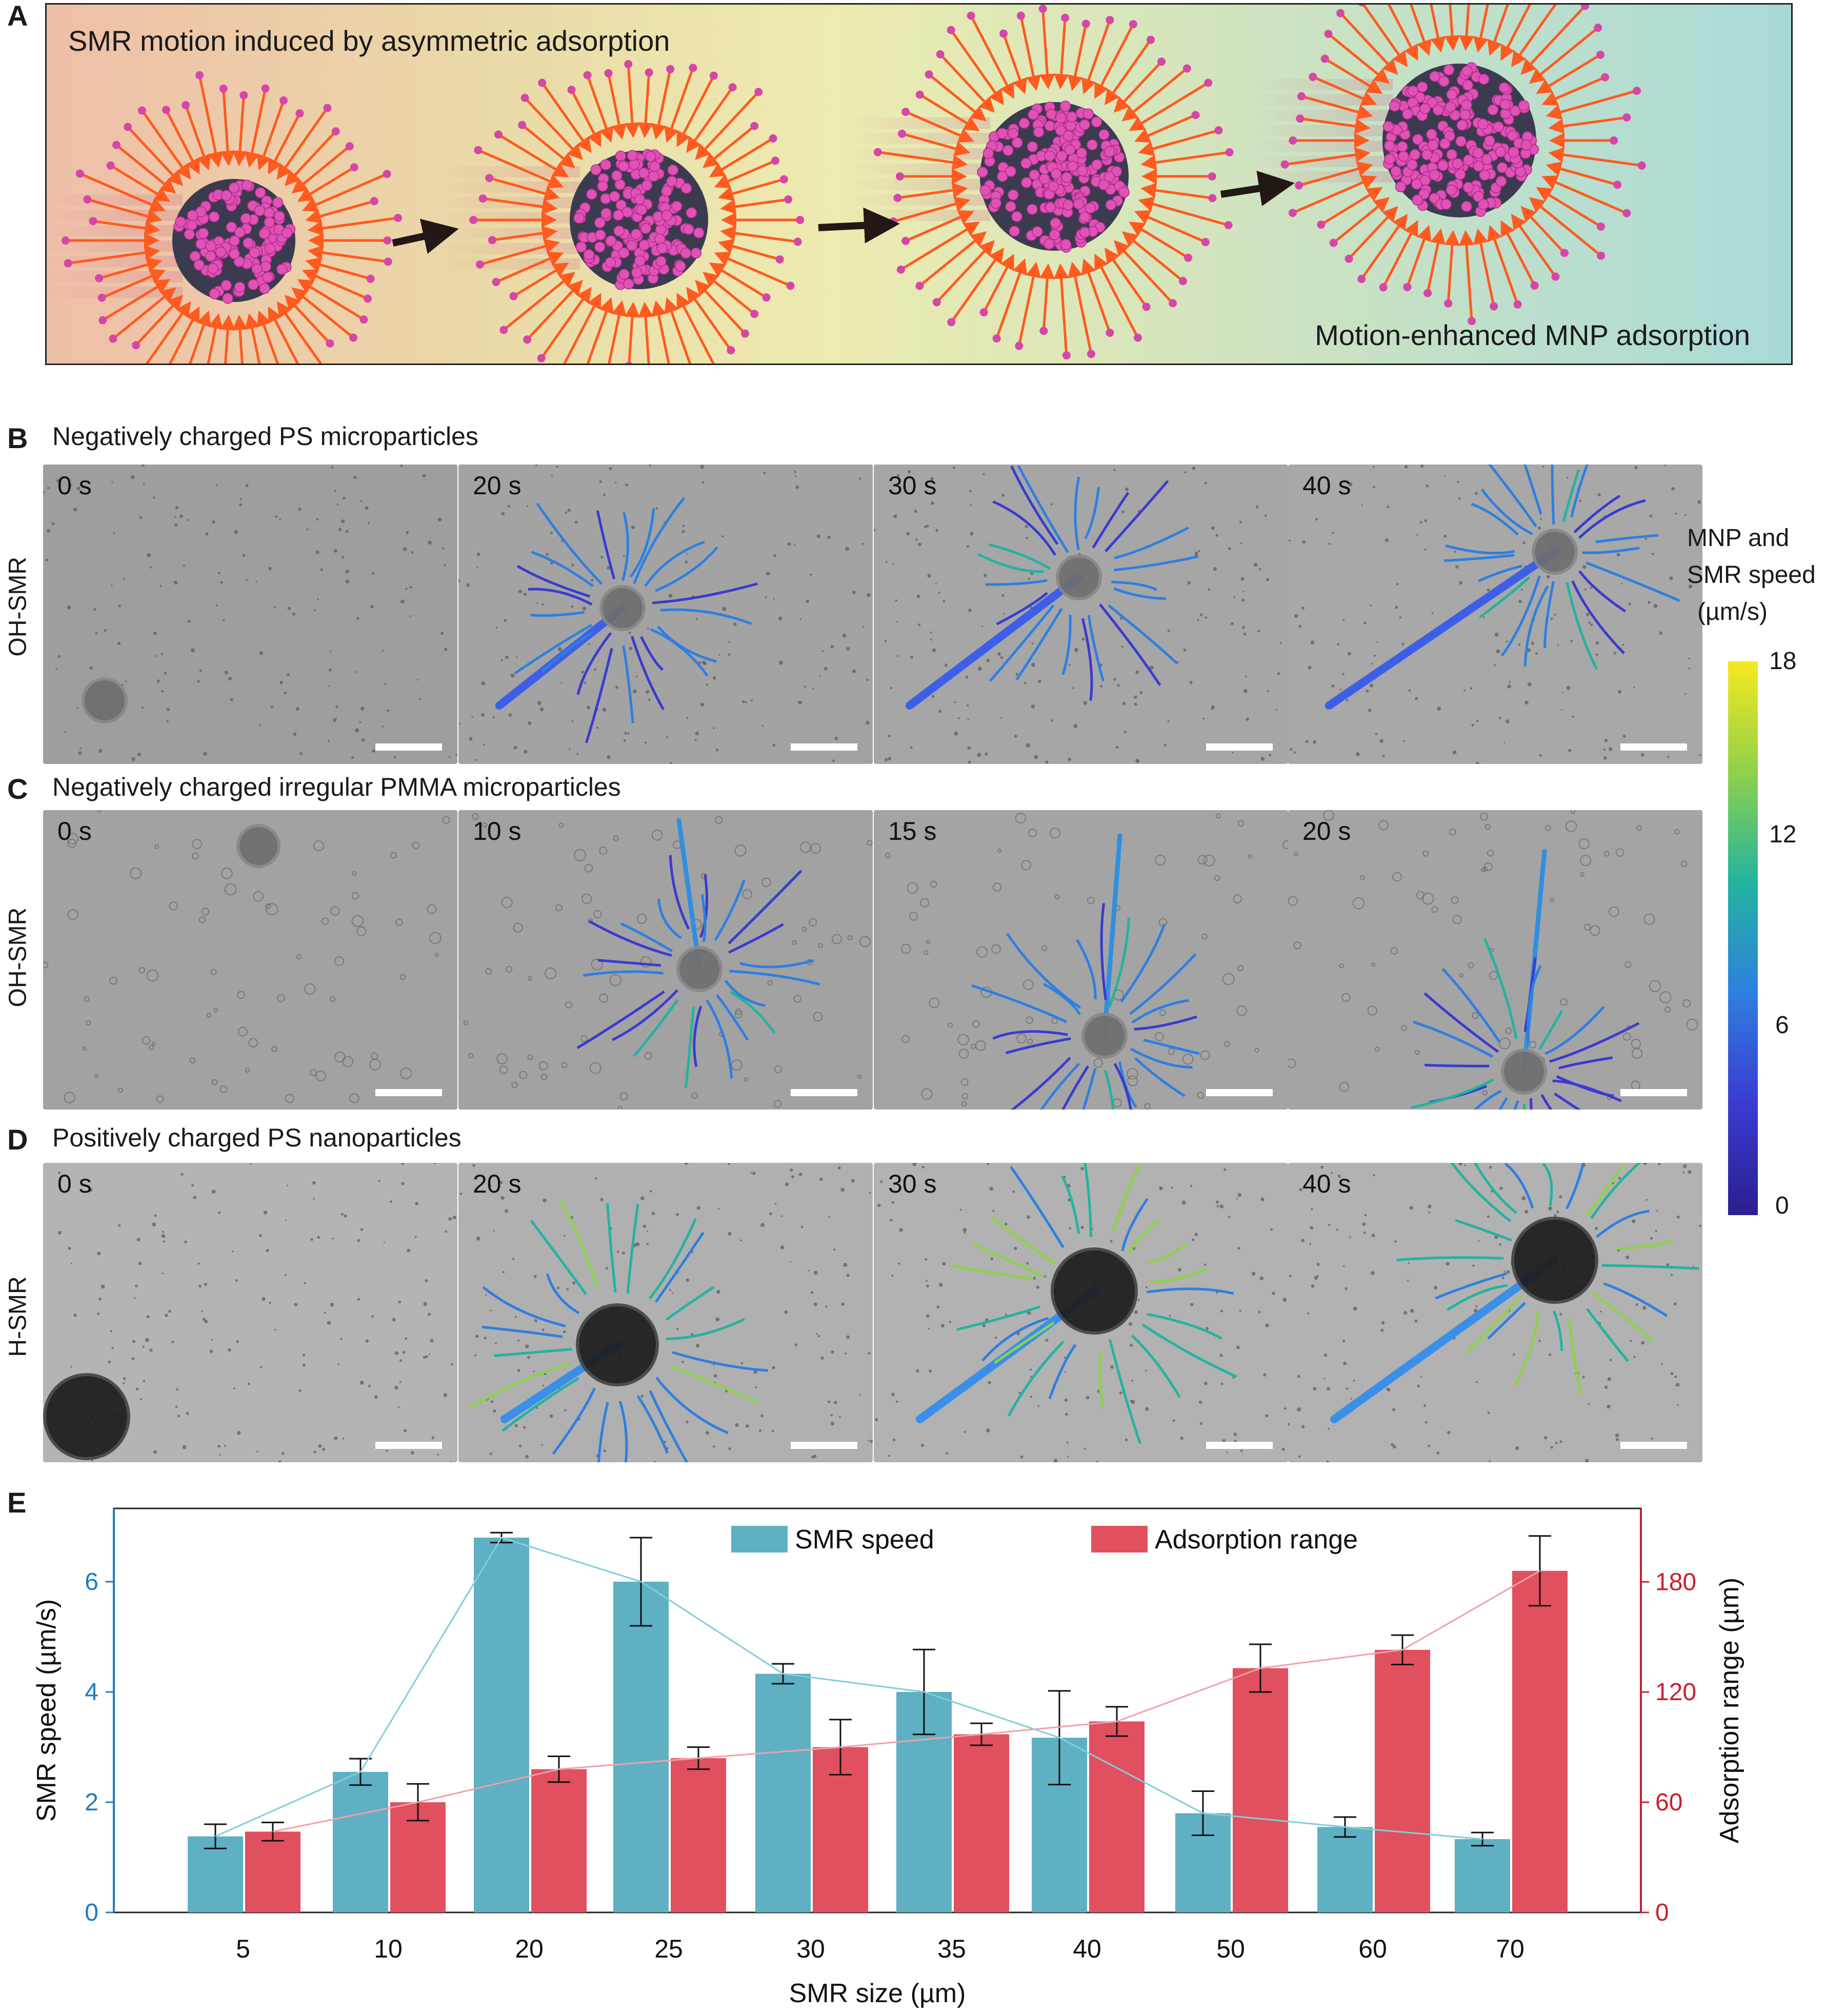 Image resolution: width=1846 pixels, height=2016 pixels. I want to click on smr-particle, so click(622, 608).